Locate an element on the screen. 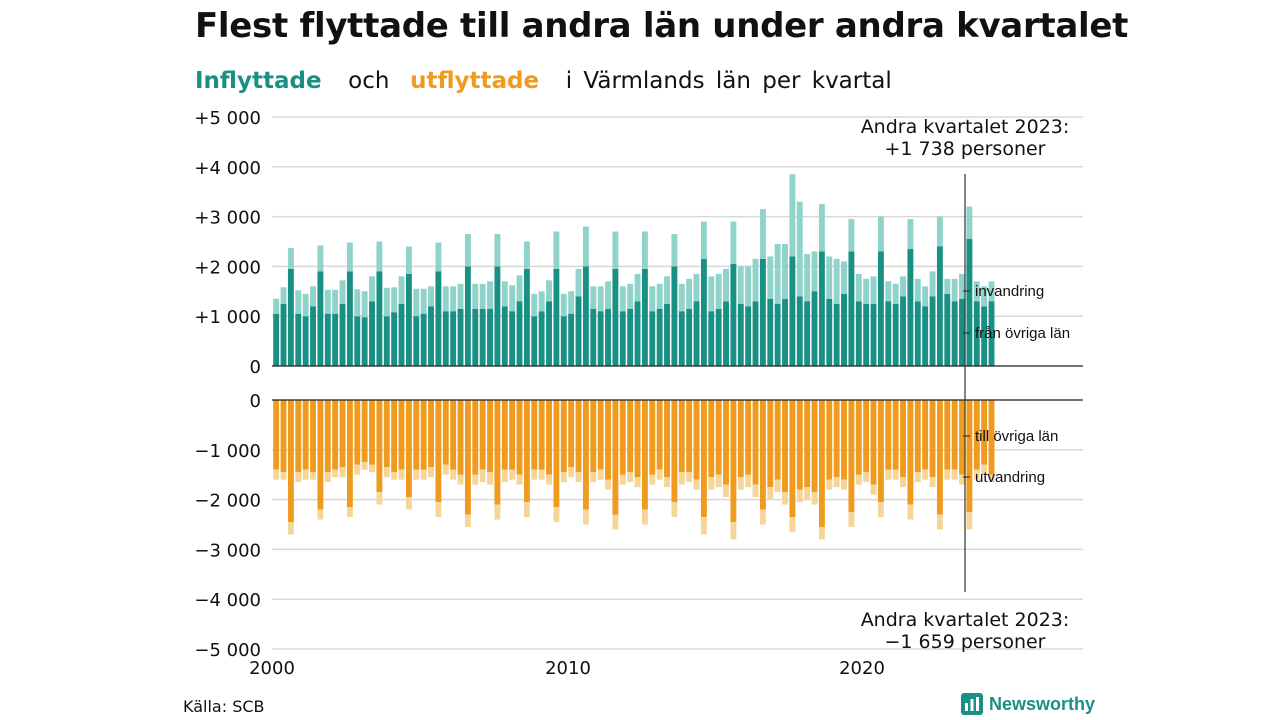 The image size is (1280, 720). subtitle-och: och is located at coordinates (369, 81).